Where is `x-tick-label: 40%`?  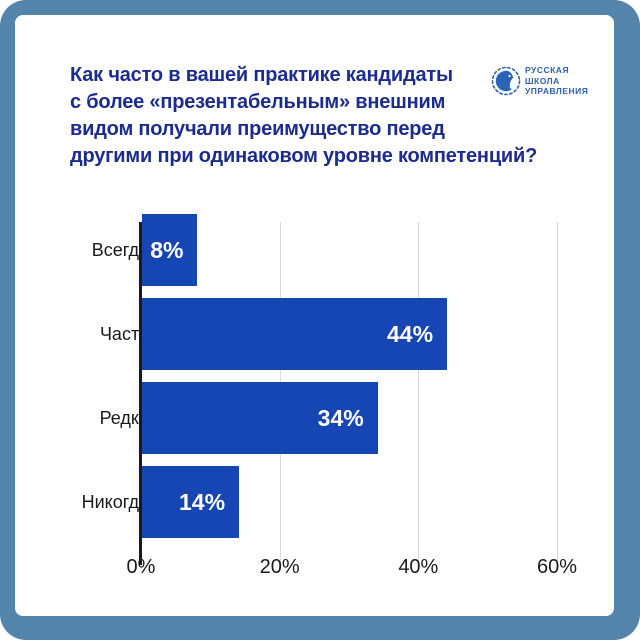
x-tick-label: 40% is located at coordinates (418, 567).